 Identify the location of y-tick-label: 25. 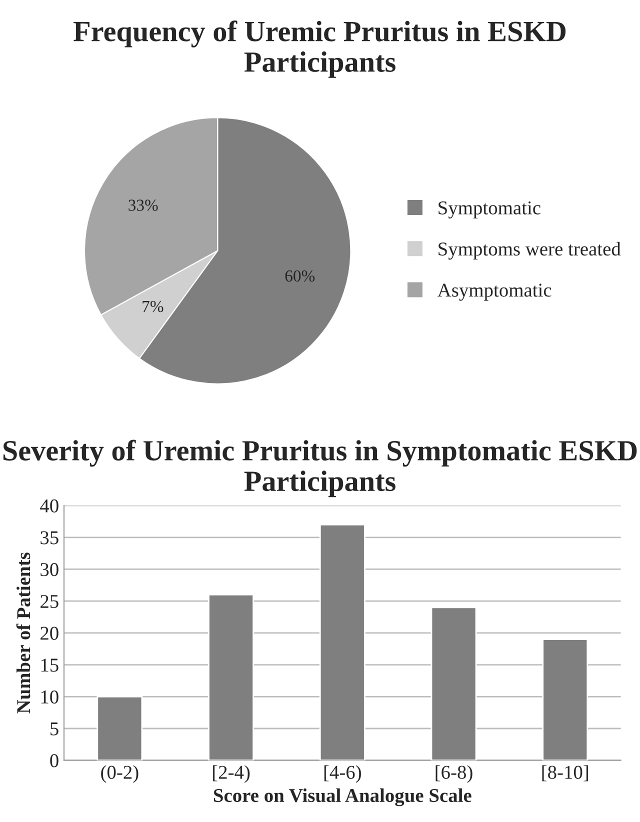
(49, 601).